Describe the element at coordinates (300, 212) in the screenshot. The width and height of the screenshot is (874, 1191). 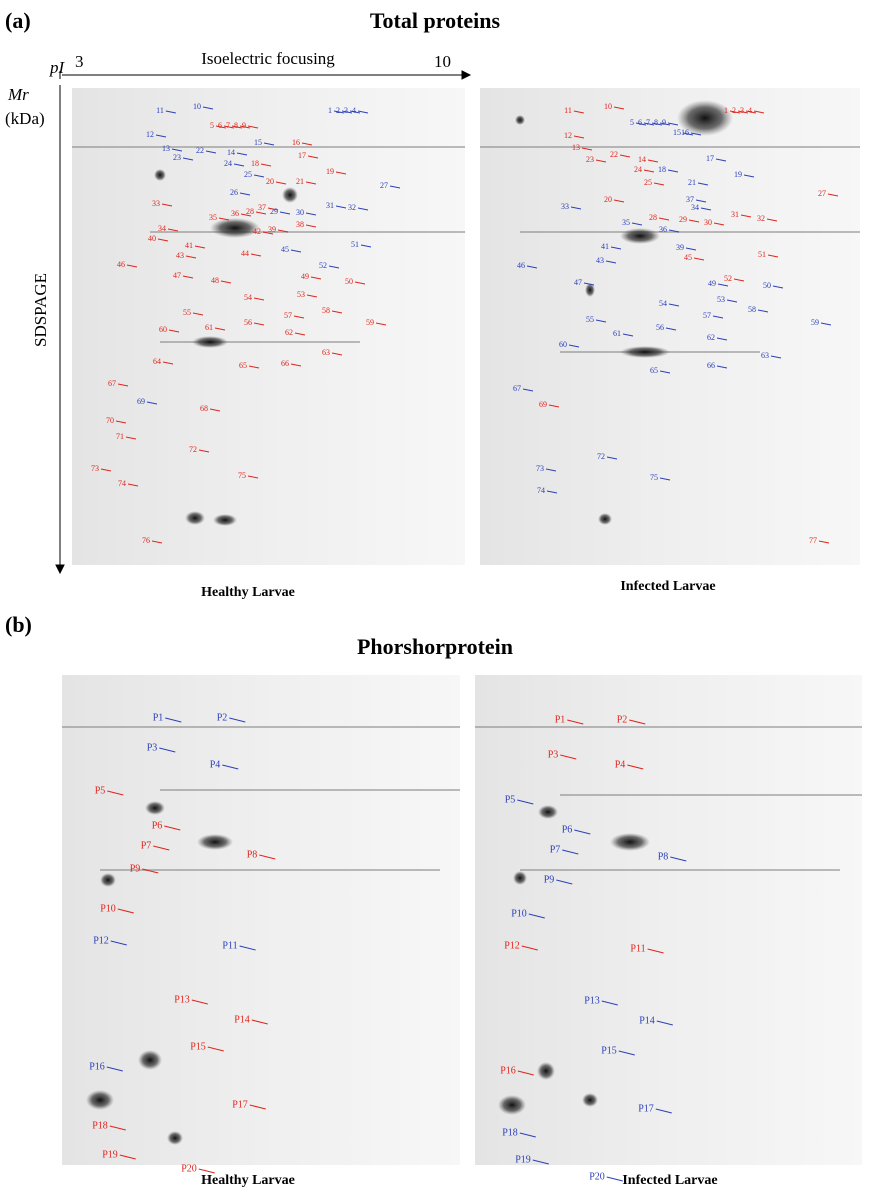
I see `spot-label: 30` at that location.